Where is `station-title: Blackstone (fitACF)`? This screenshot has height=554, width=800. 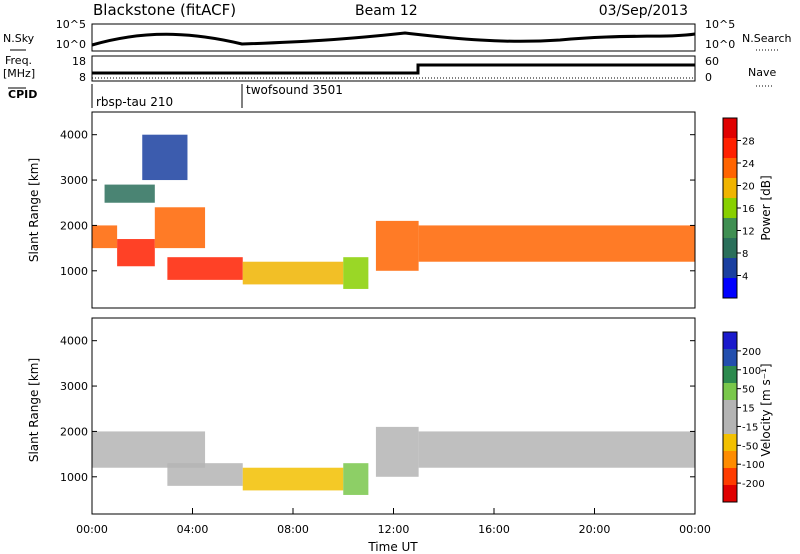
station-title: Blackstone (fitACF) is located at coordinates (164, 10).